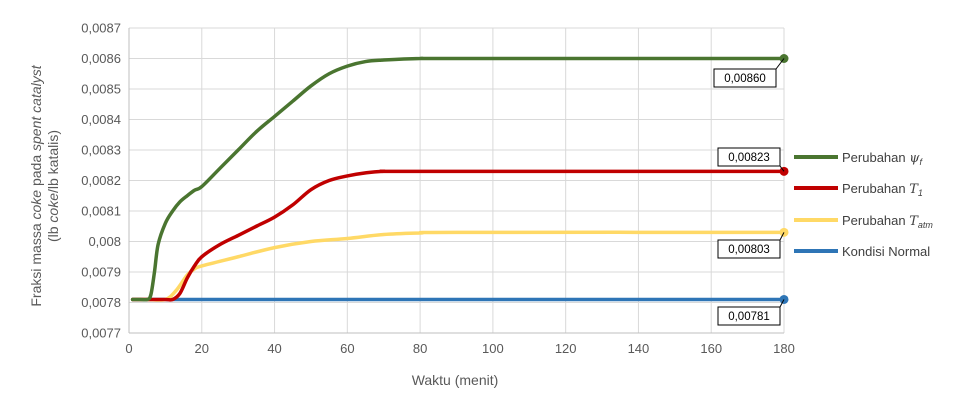  Describe the element at coordinates (36, 263) in the screenshot. I see `y-axis-title-part: Fraksi massa` at that location.